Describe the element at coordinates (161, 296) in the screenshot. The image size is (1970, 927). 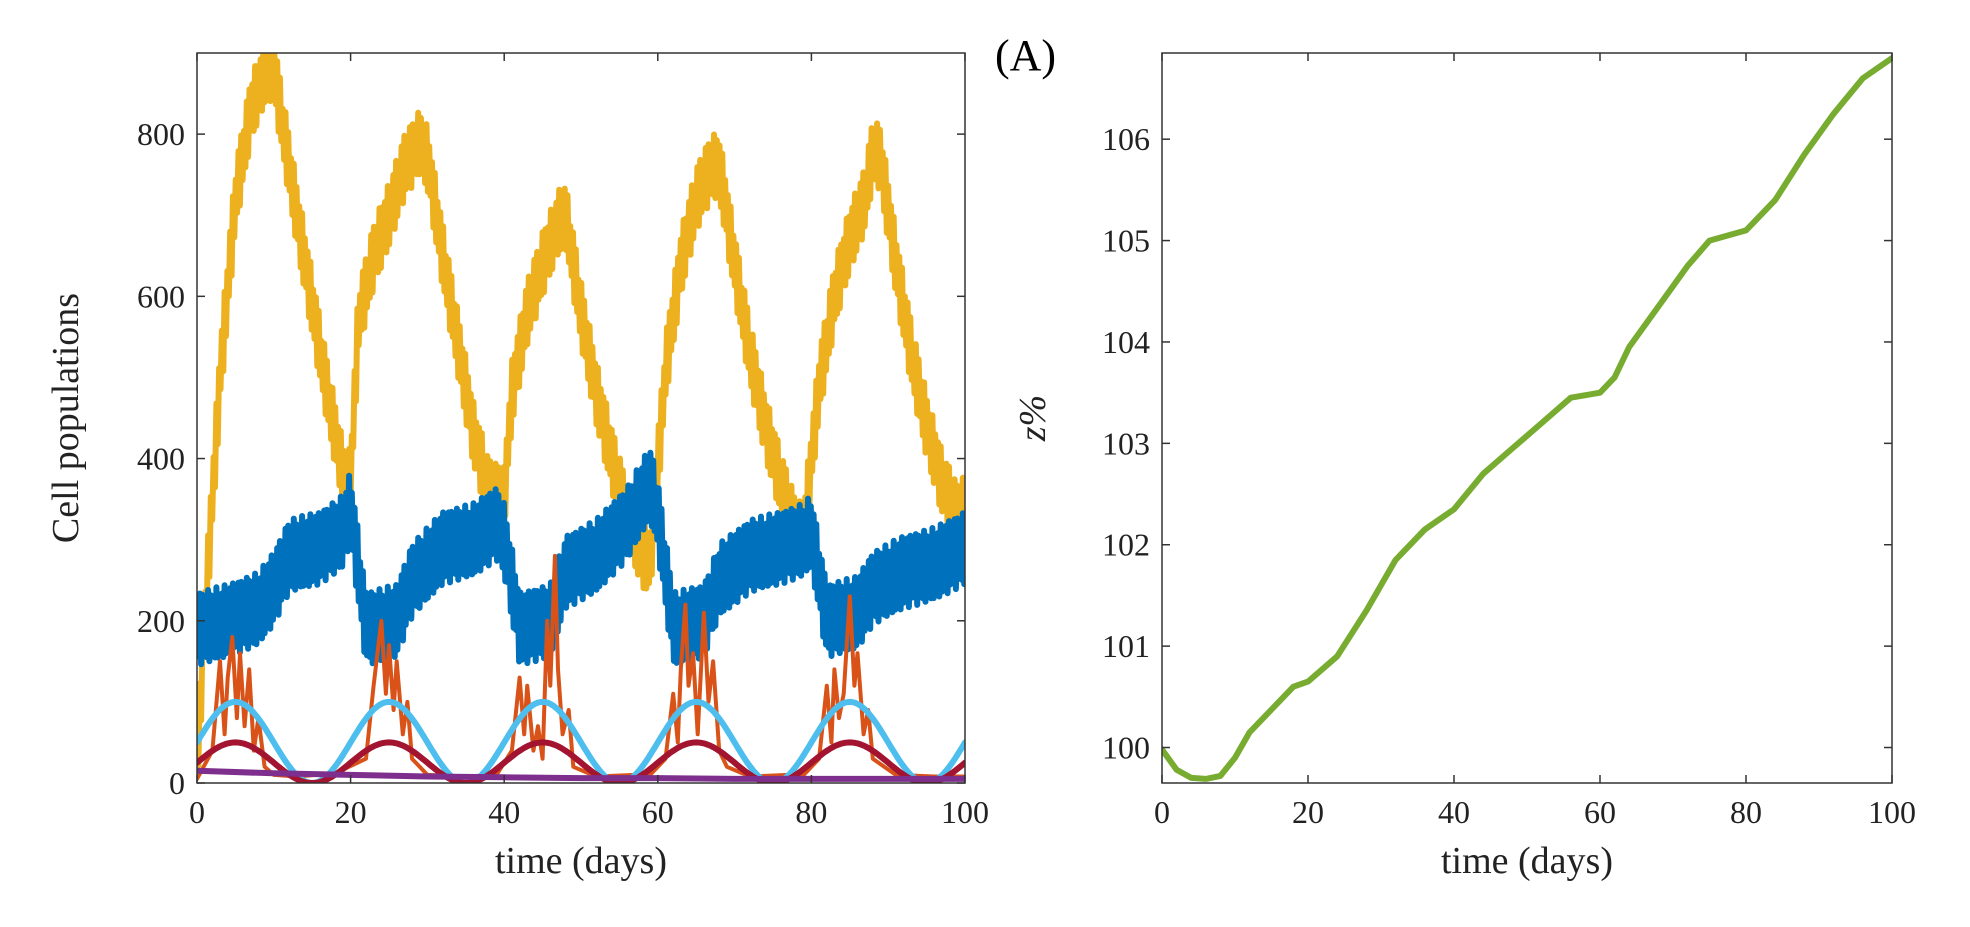
I see `y-tick-label: 600` at that location.